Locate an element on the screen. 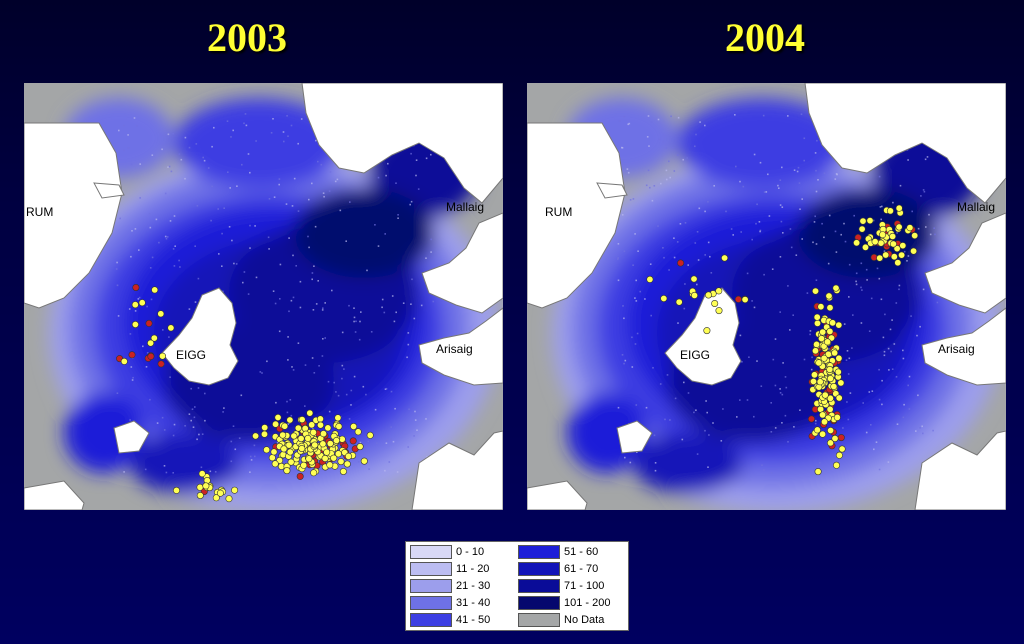 The image size is (1024, 644). legend-label: 11 - 20 is located at coordinates (473, 569).